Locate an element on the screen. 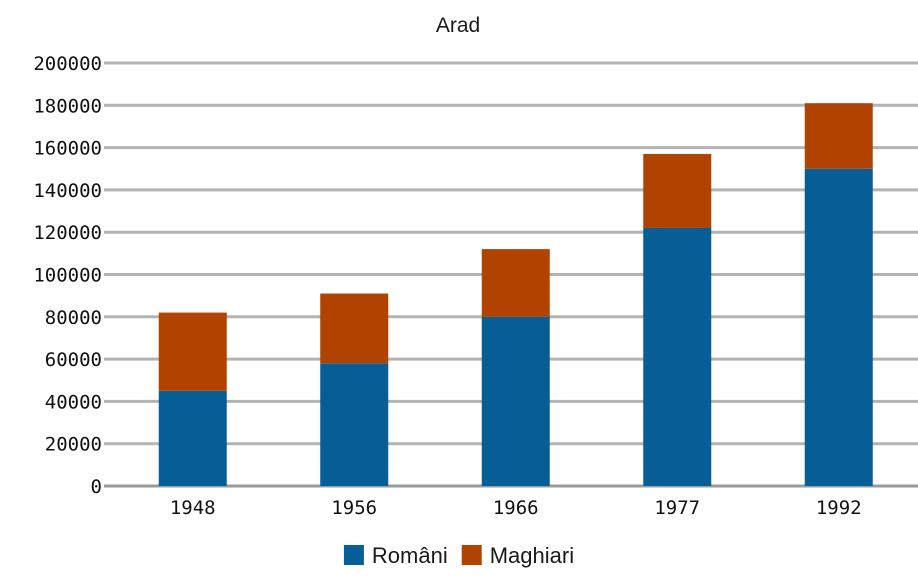  x-axis-tick-labels: 1948 1956 1966 1977 1992 is located at coordinates (516, 508).